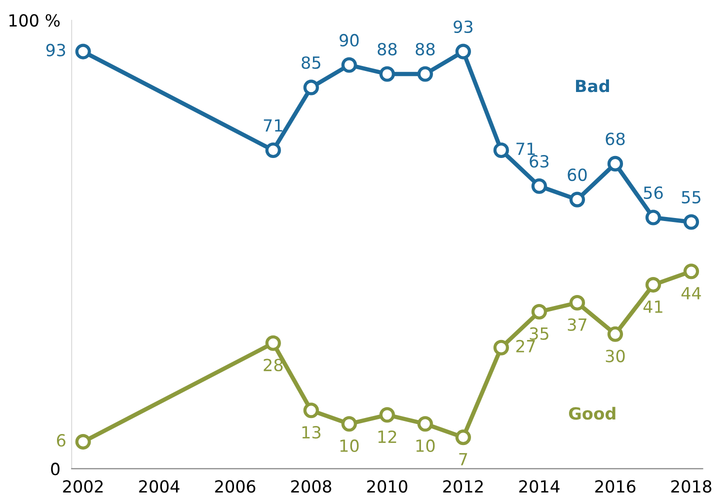  I want to click on data-label: 85, so click(311, 62).